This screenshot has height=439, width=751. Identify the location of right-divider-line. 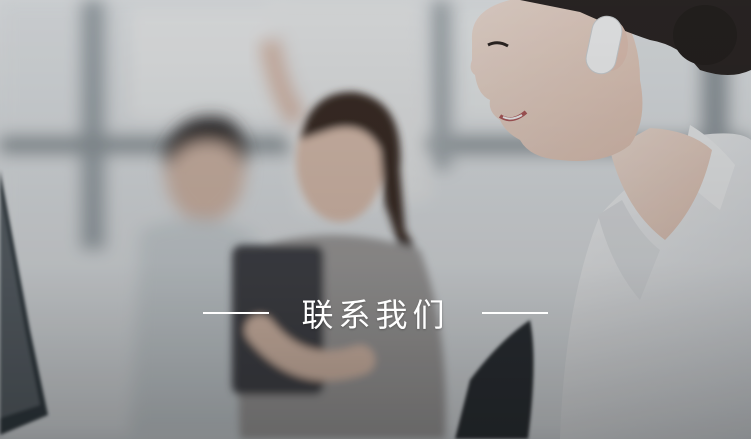
(514, 313).